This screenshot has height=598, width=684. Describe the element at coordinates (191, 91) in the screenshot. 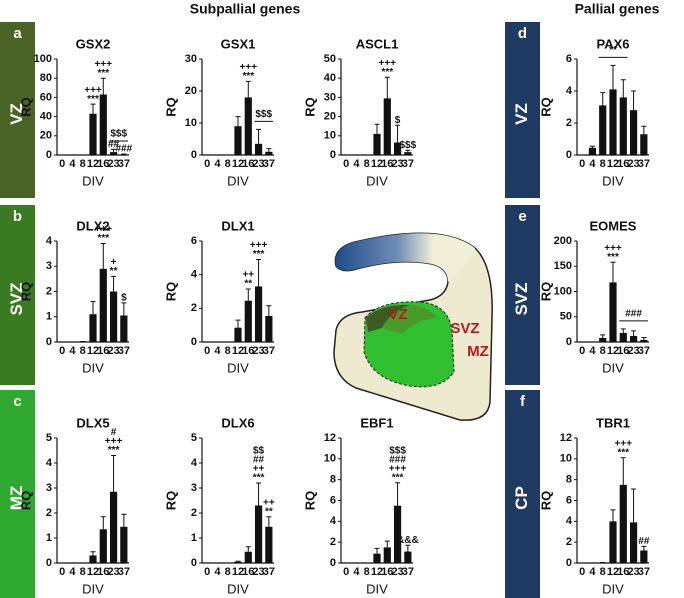

I see `y-tick-label: 20` at that location.